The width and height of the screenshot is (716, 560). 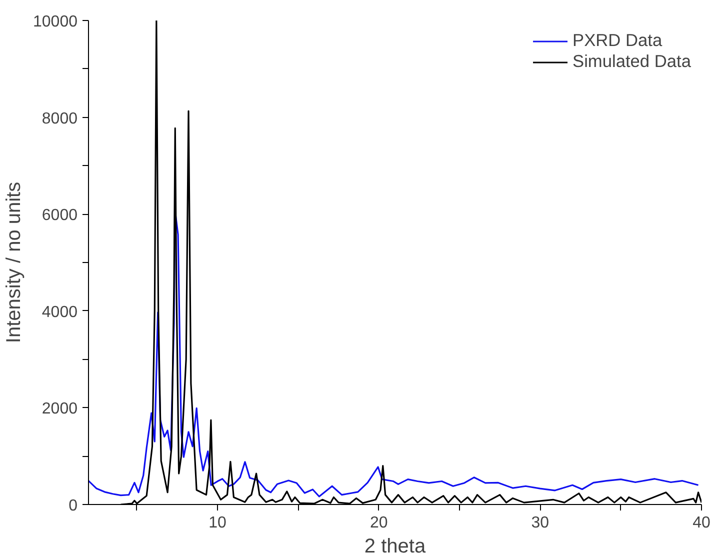 What do you see at coordinates (55, 22) in the screenshot?
I see `y-tick-label: 10000` at bounding box center [55, 22].